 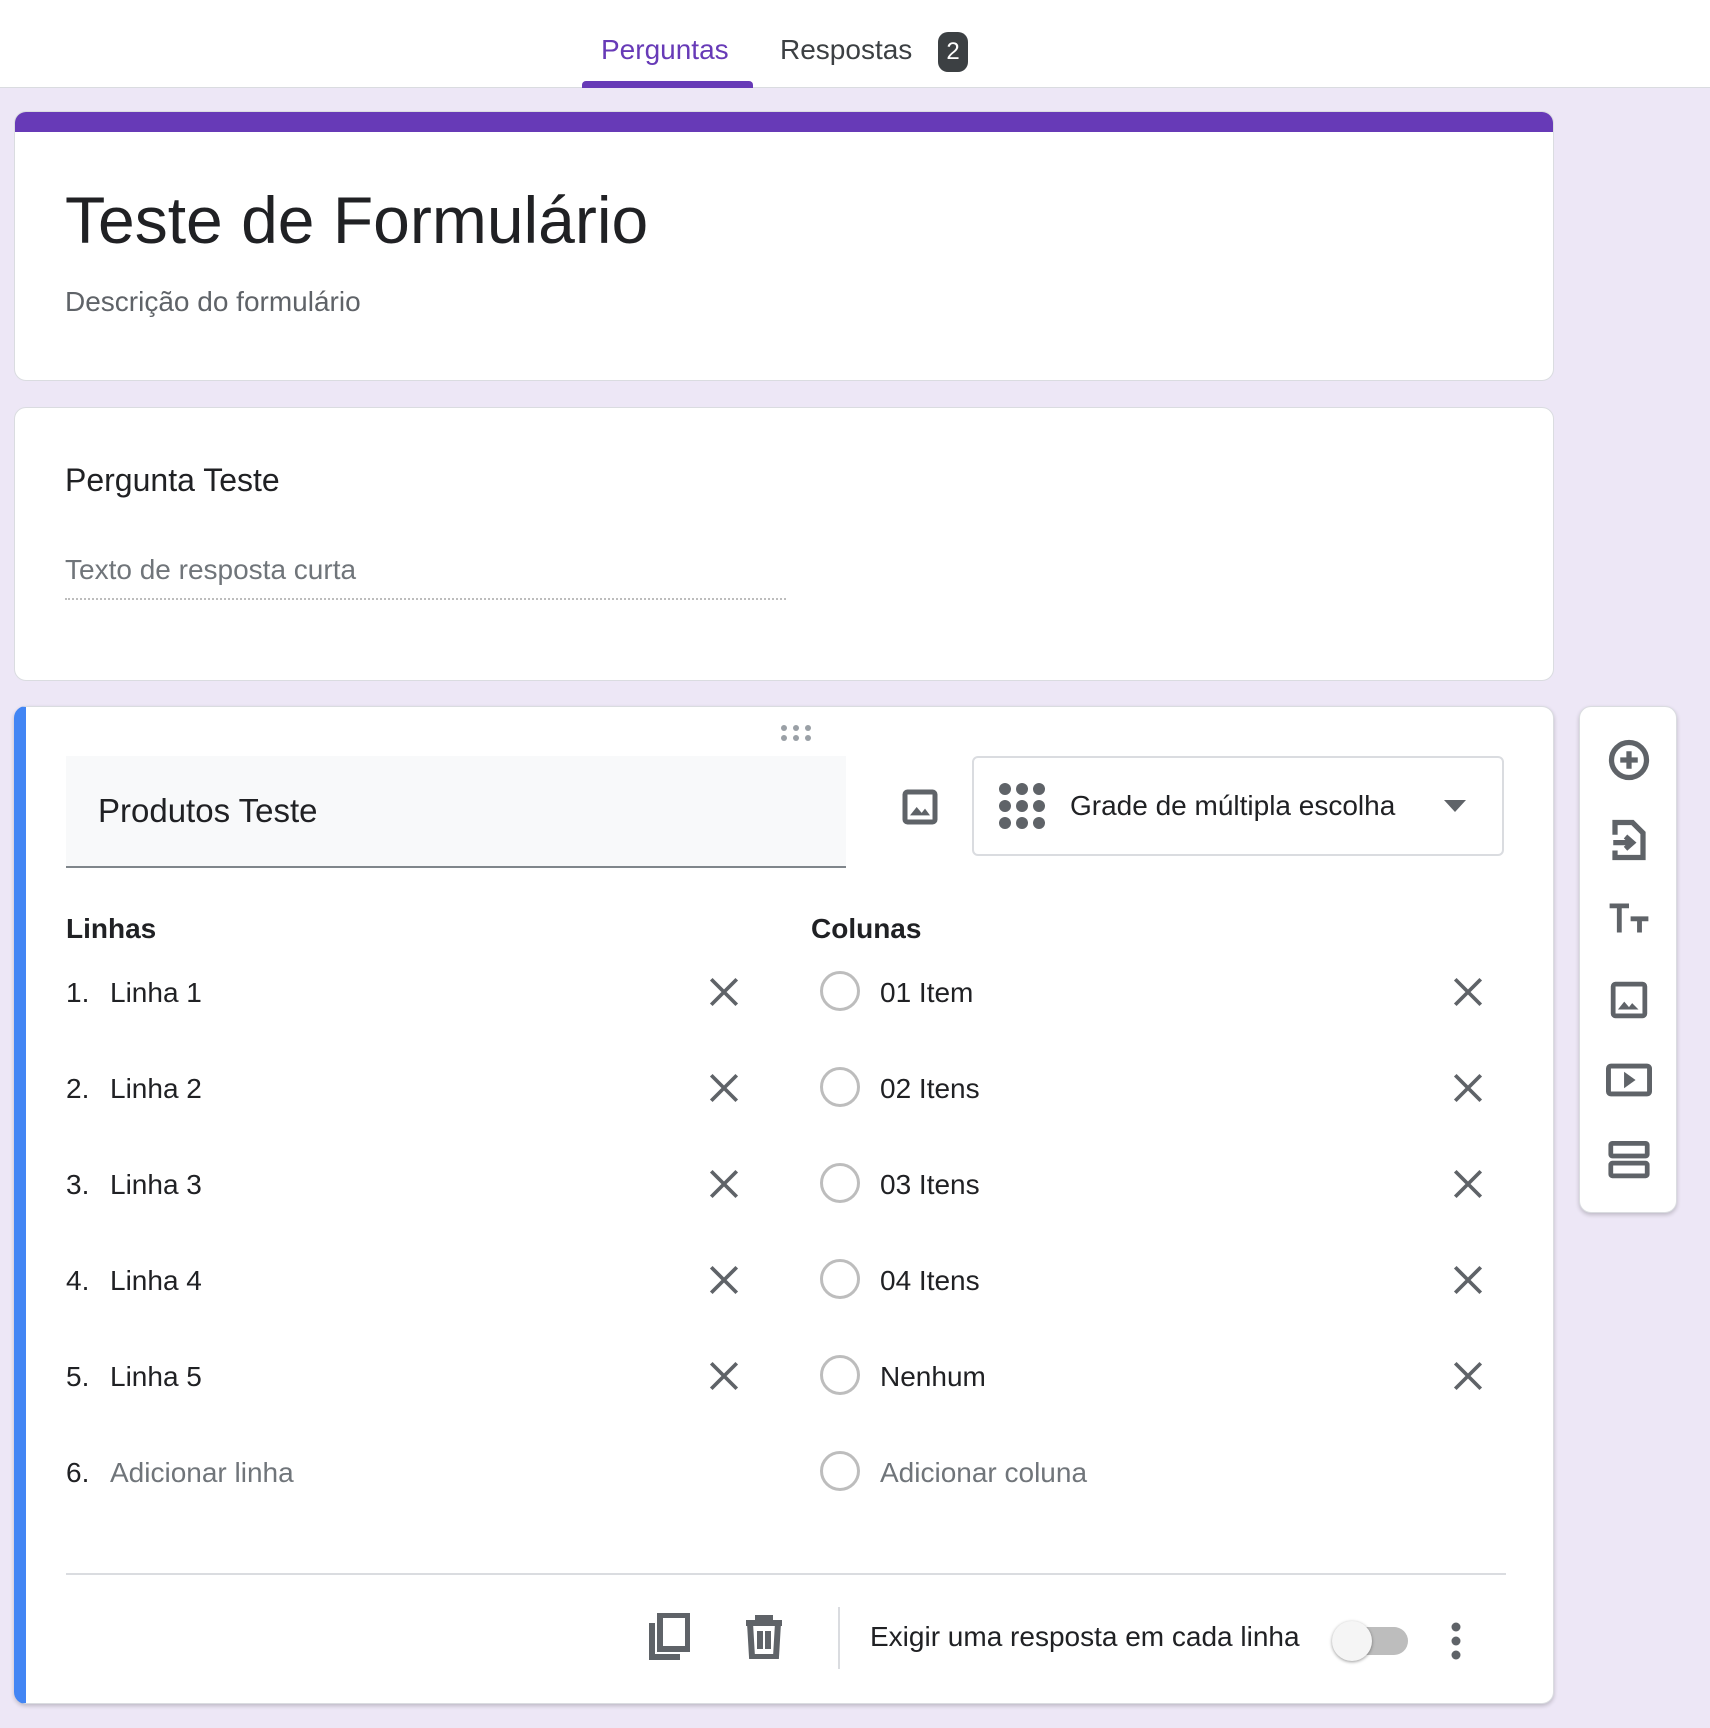 I want to click on add-question-icon, so click(x=1629, y=760).